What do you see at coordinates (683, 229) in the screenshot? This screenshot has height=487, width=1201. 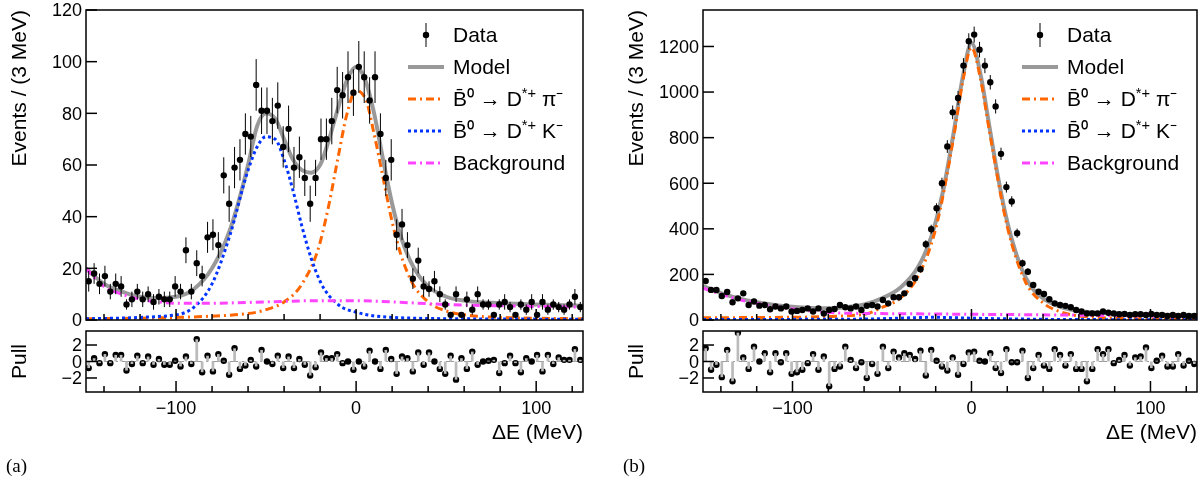 I see `y-tick-label: 400` at bounding box center [683, 229].